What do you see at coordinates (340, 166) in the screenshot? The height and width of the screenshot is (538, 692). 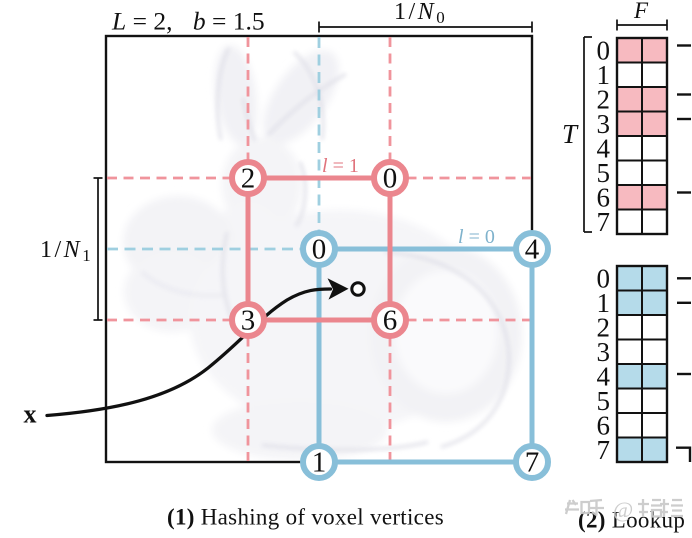 I see `svg-text: l = 1` at bounding box center [340, 166].